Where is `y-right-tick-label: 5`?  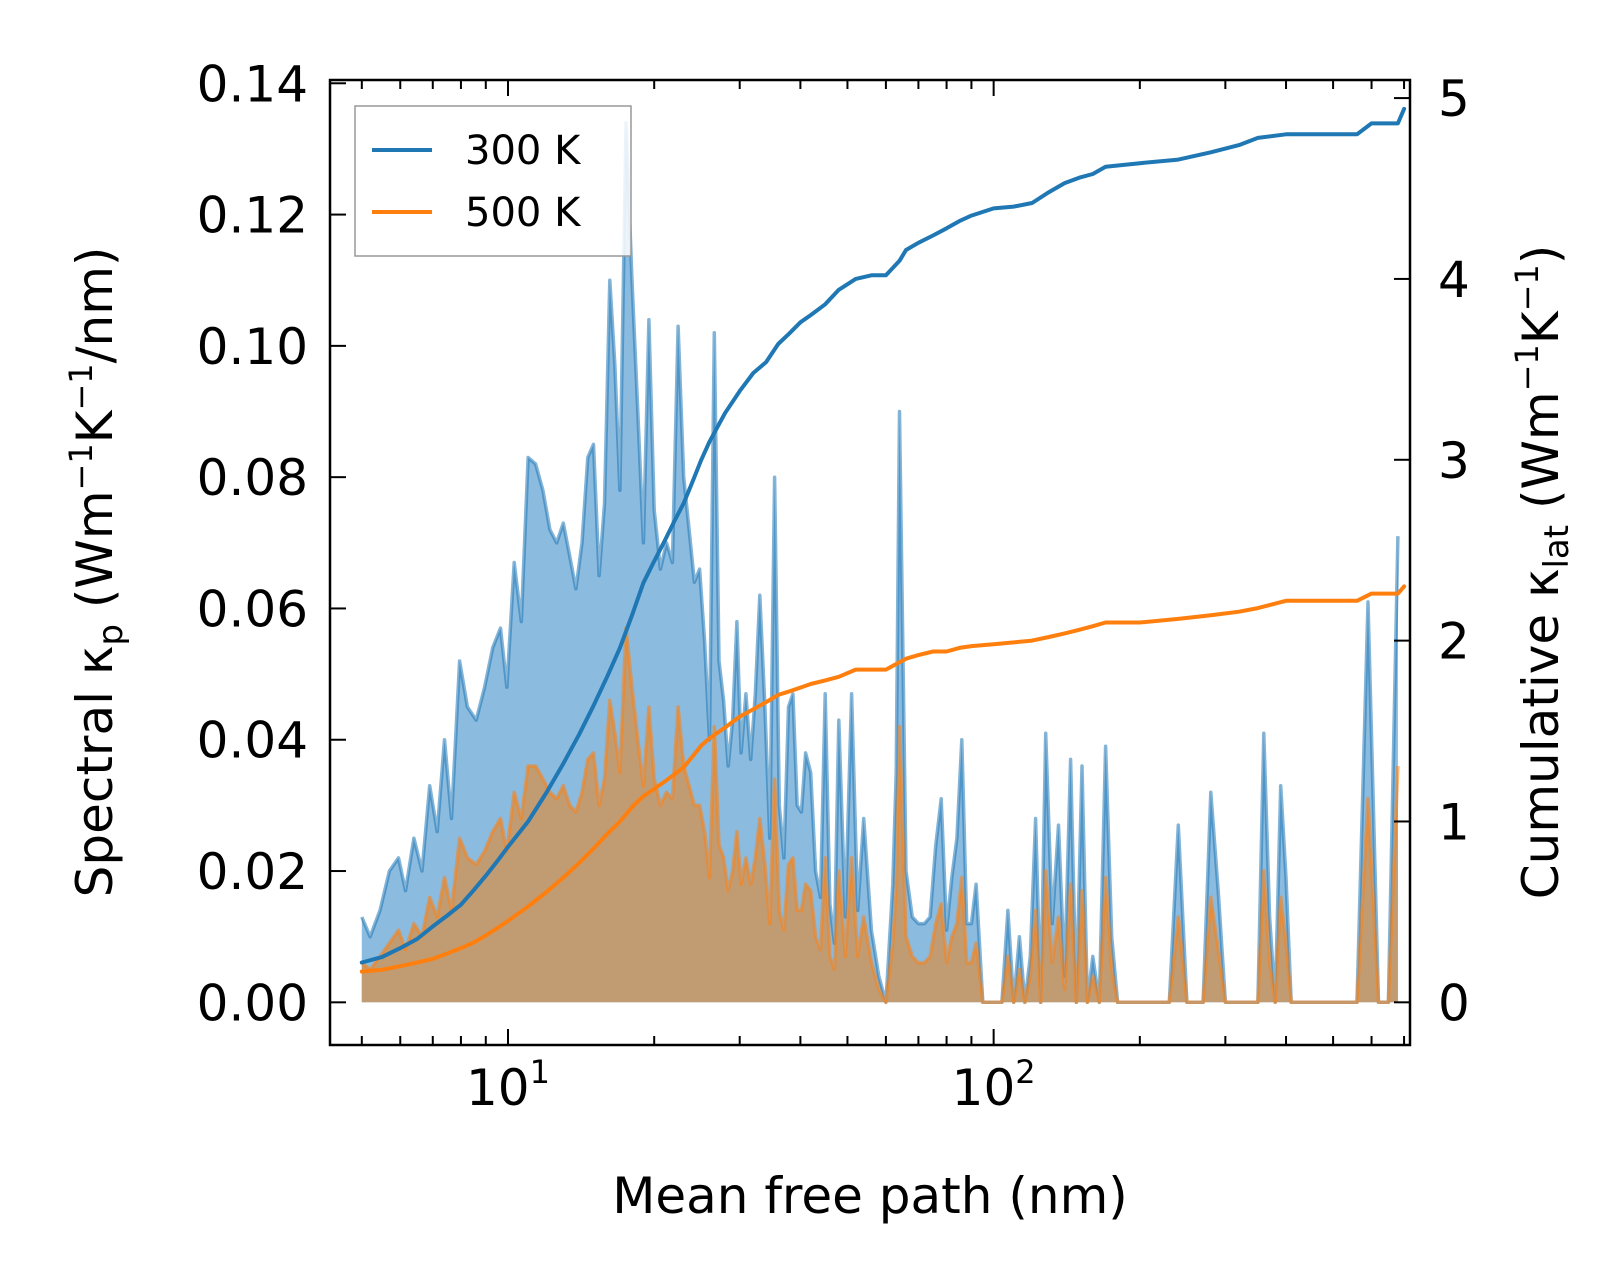 y-right-tick-label: 5 is located at coordinates (1454, 99).